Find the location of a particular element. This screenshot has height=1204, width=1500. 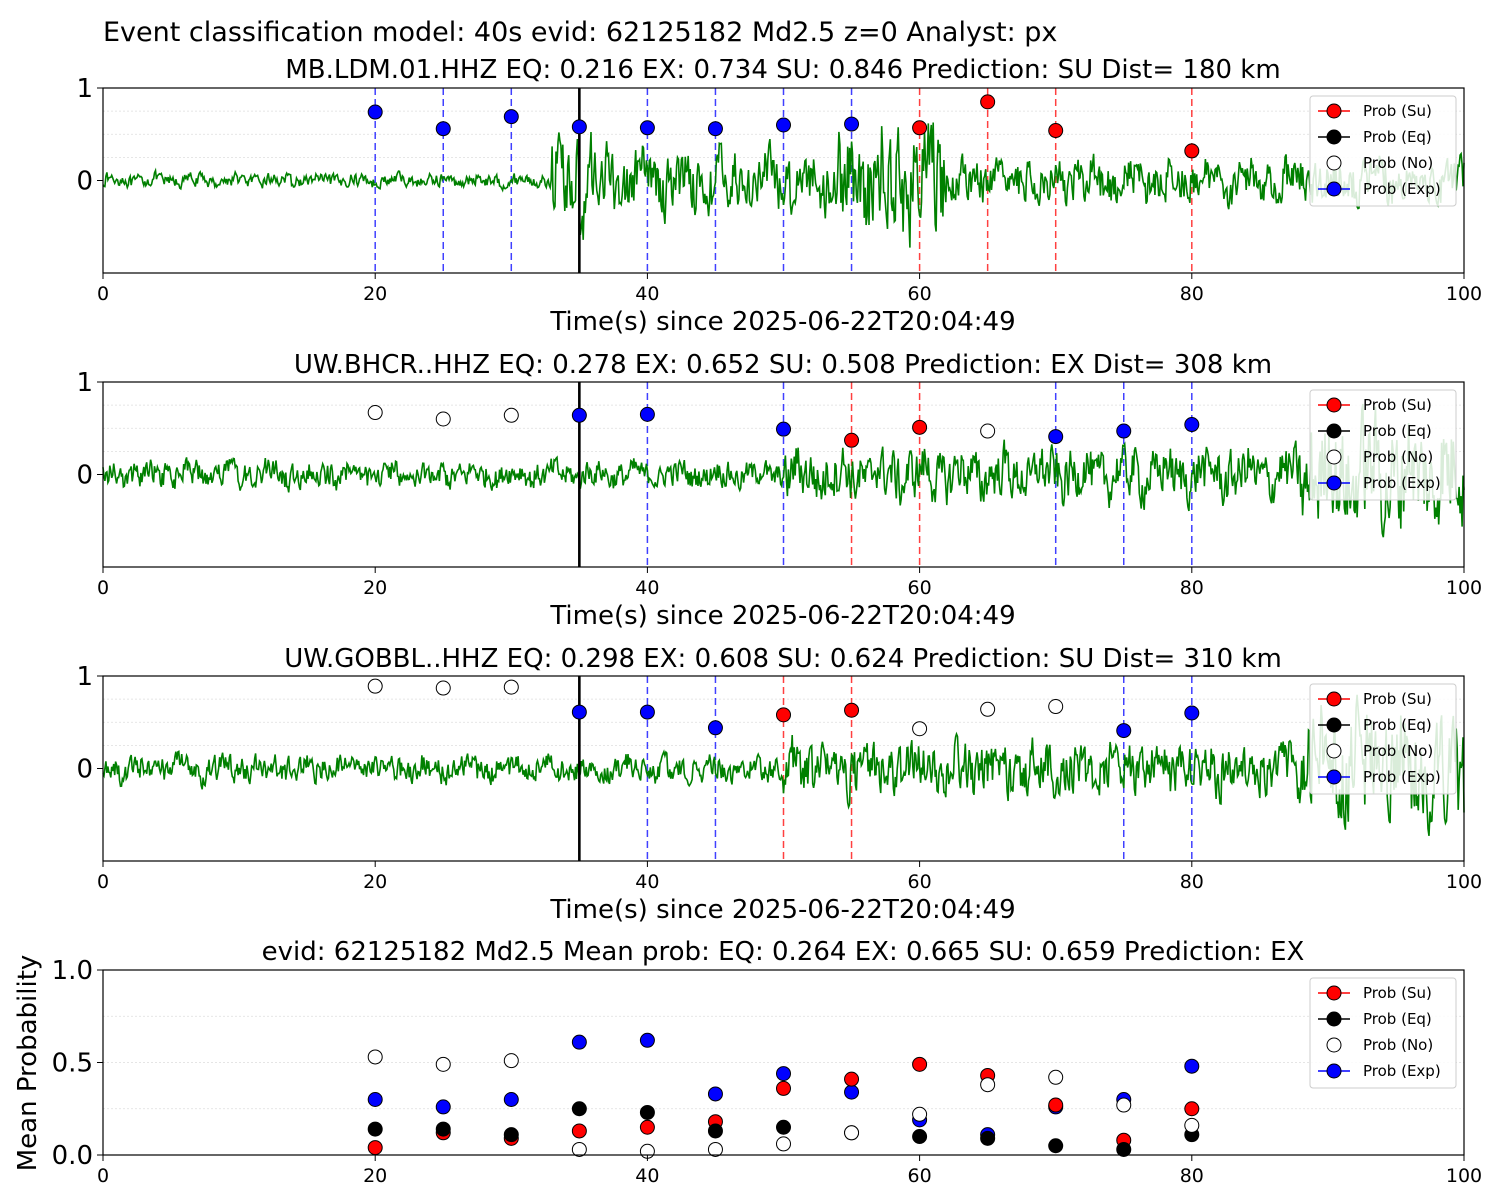

legend-label: Prob (Exp) is located at coordinates (1402, 483).